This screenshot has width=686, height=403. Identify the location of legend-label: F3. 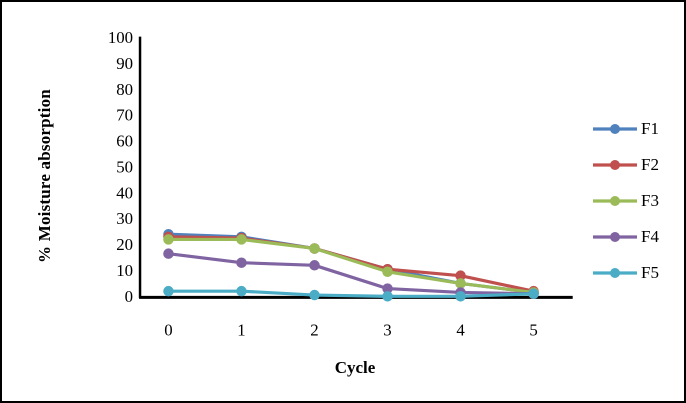
(650, 200).